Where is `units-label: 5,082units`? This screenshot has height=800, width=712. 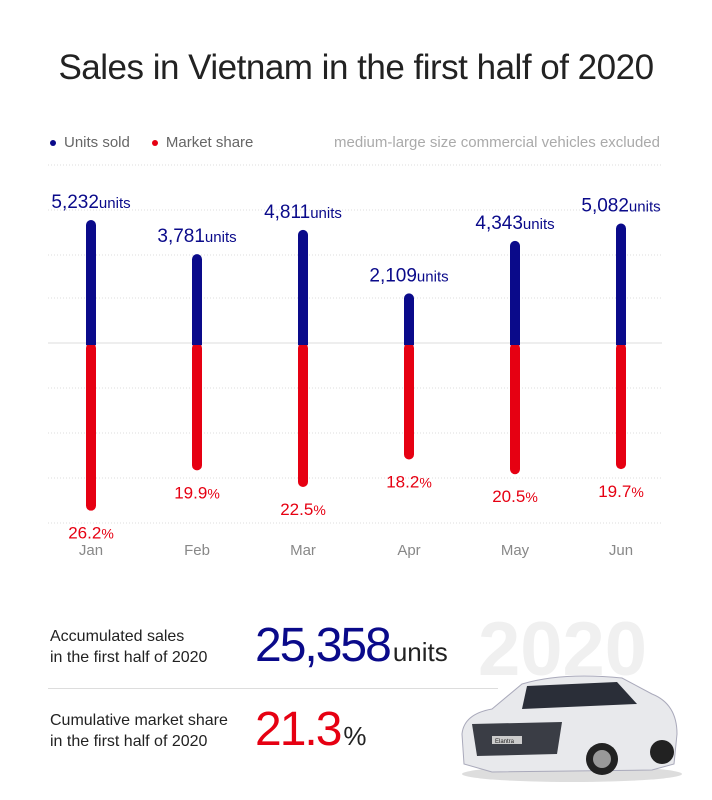
units-label: 5,082units is located at coordinates (620, 206).